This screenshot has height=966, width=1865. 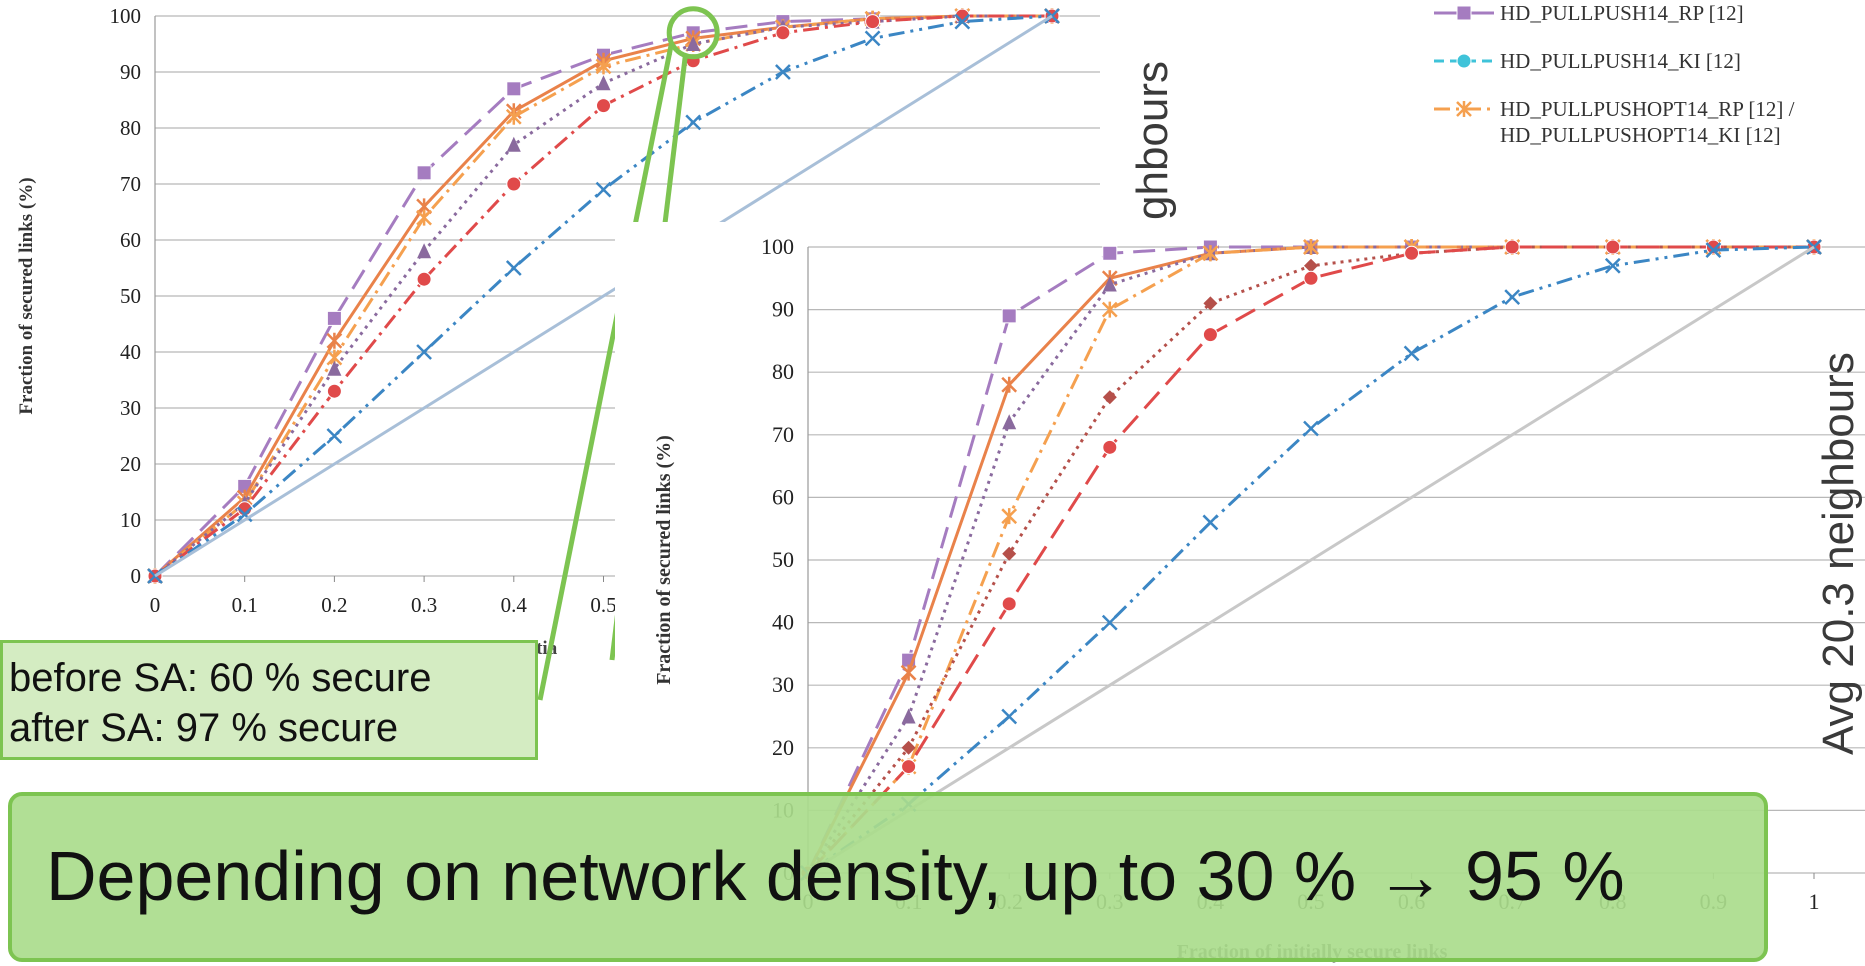 What do you see at coordinates (1814, 901) in the screenshot?
I see `x-tick-label: 1` at bounding box center [1814, 901].